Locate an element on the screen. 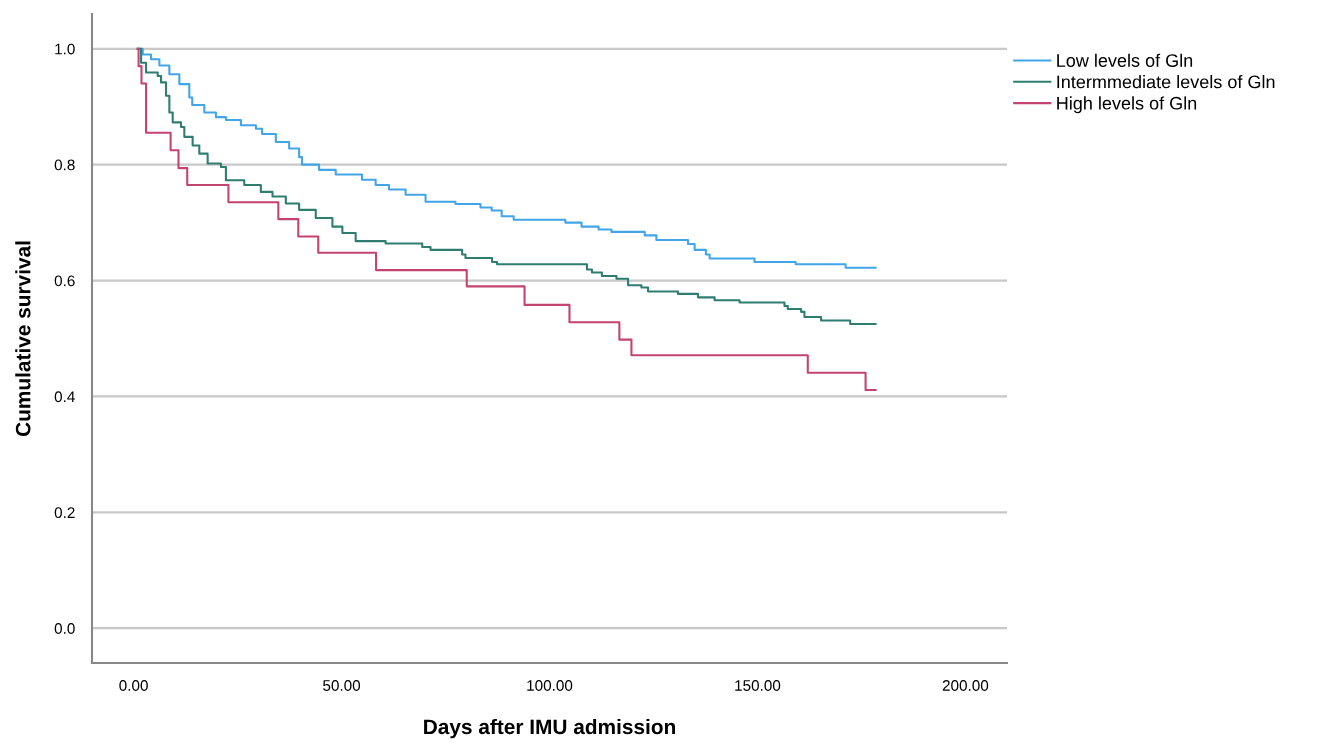  x-tick-label: 0.00 is located at coordinates (133, 685).